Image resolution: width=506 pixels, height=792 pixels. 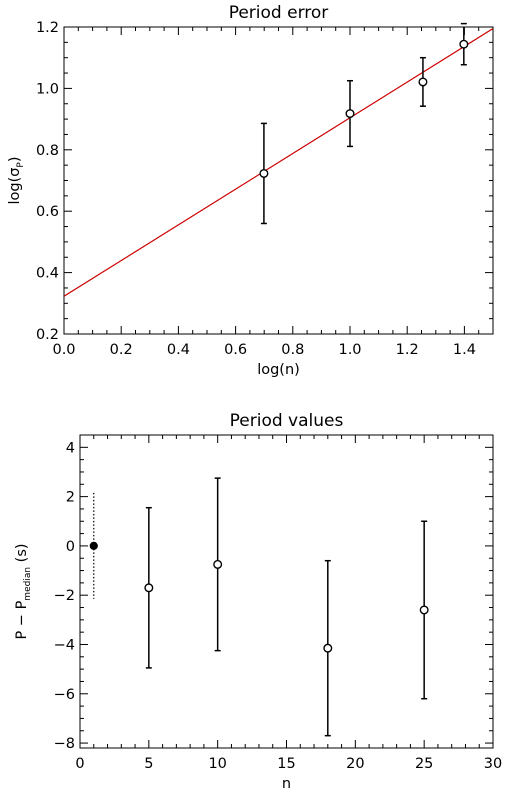 What do you see at coordinates (235, 350) in the screenshot?
I see `x-tick-label: 0.6` at bounding box center [235, 350].